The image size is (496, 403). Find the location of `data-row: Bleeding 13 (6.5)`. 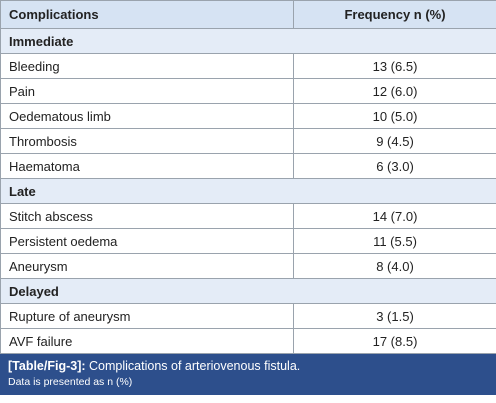

data-row: Bleeding 13 (6.5) is located at coordinates (248, 66).